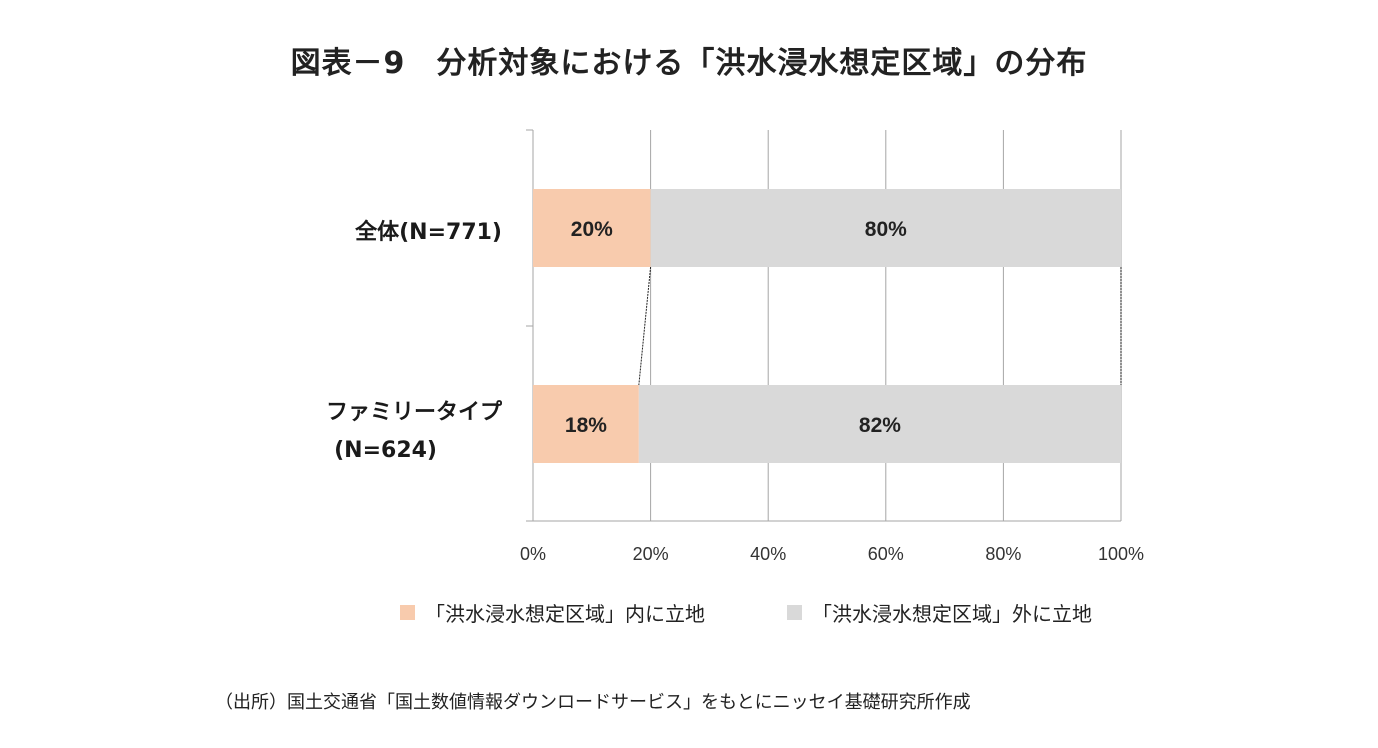 The width and height of the screenshot is (1378, 748). Describe the element at coordinates (385, 450) in the screenshot. I see `category-label-family-n: (N=624)` at that location.